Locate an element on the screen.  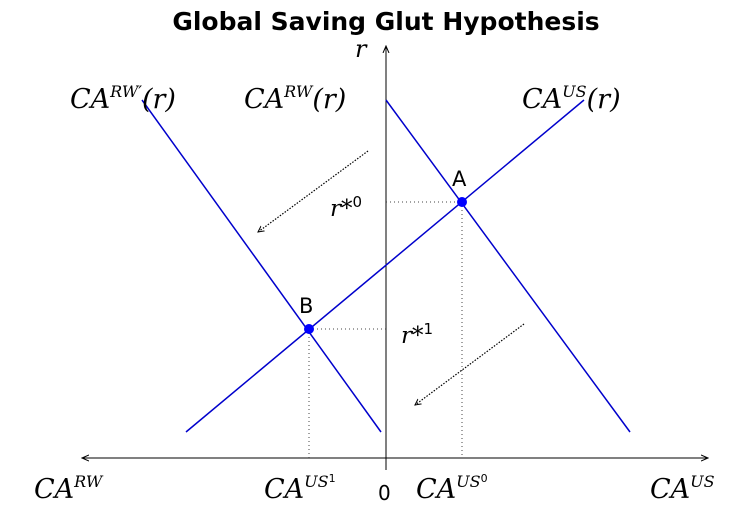
curve-label-ca-us: CAUS(r) is located at coordinates (571, 98).